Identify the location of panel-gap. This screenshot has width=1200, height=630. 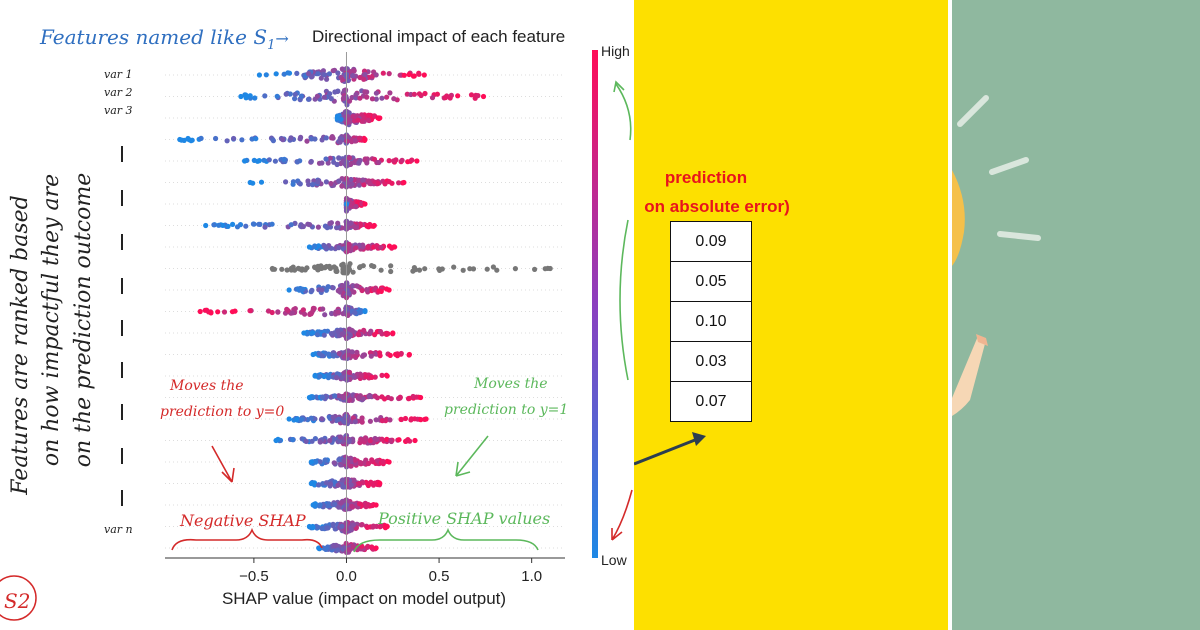
(950, 315).